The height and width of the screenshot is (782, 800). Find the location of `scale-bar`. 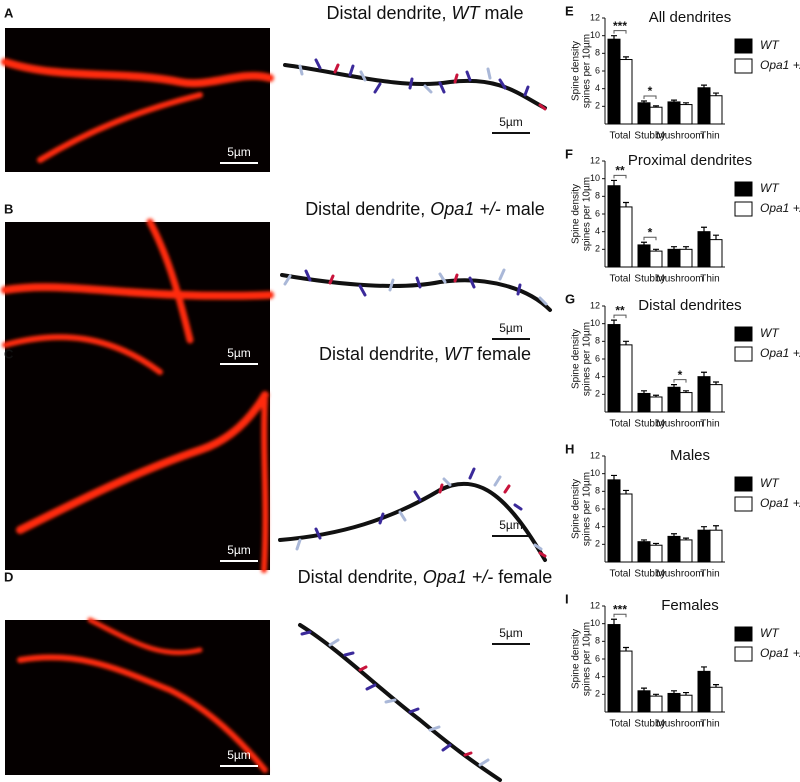

scale-bar is located at coordinates (511, 388).